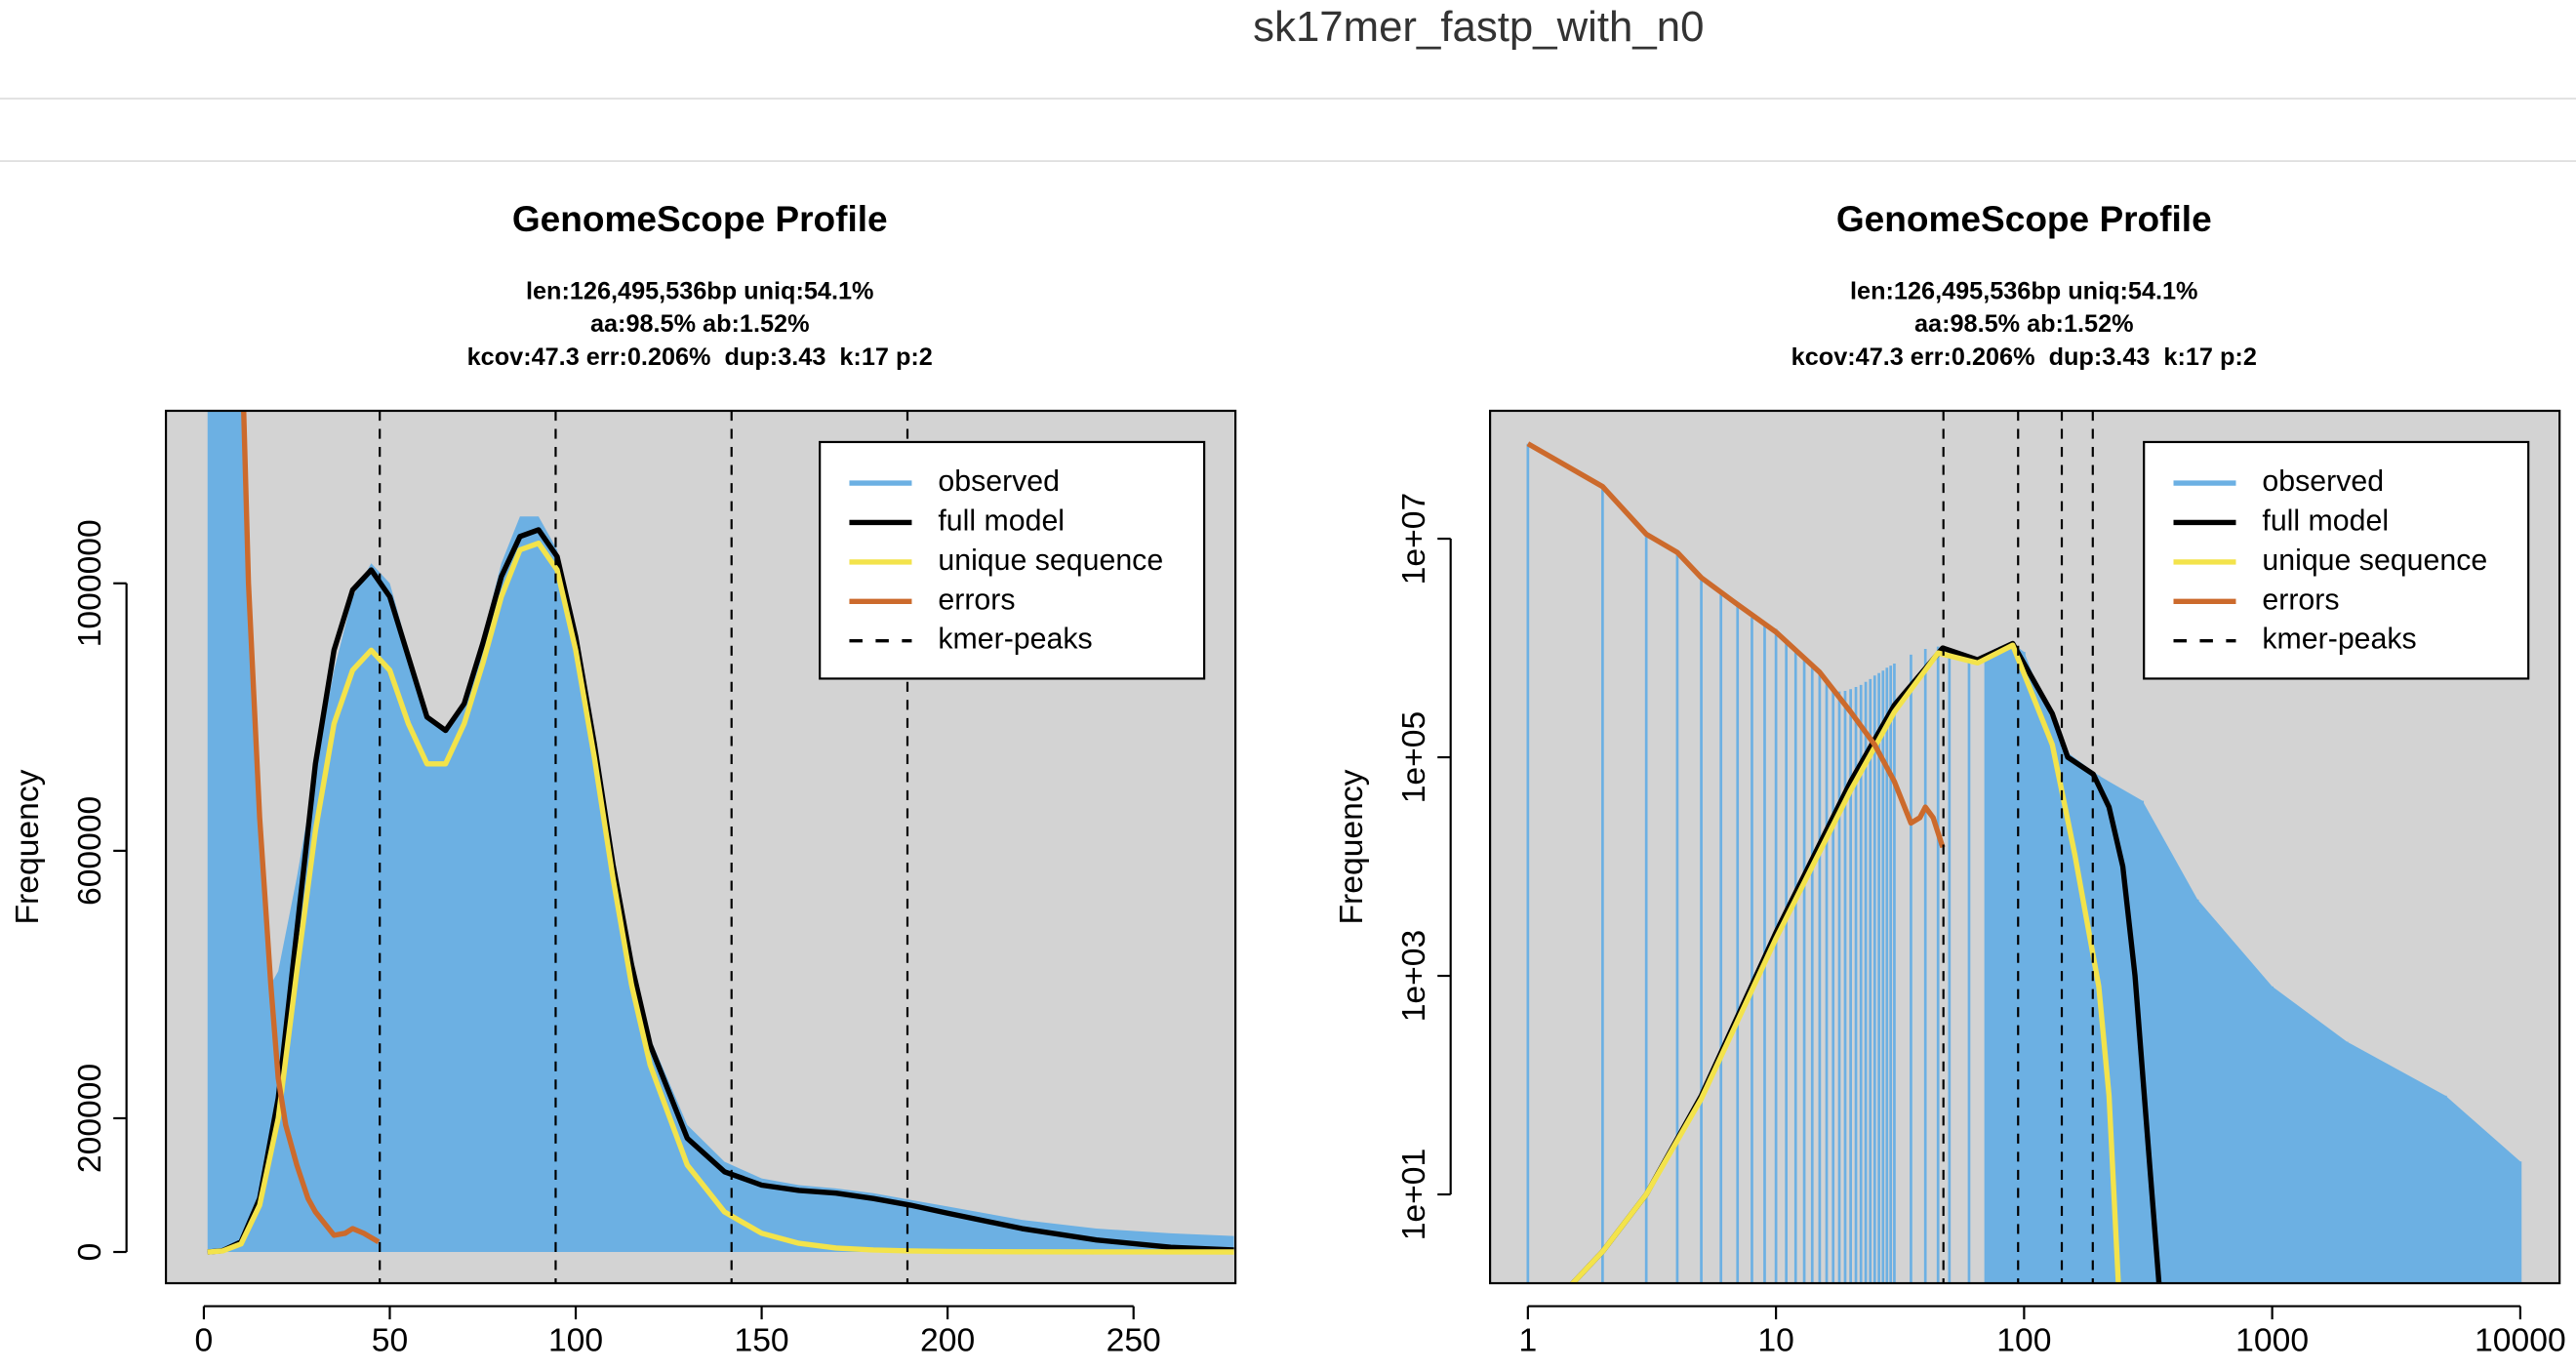  What do you see at coordinates (90, 851) in the screenshot?
I see `y-tick-label: 600000` at bounding box center [90, 851].